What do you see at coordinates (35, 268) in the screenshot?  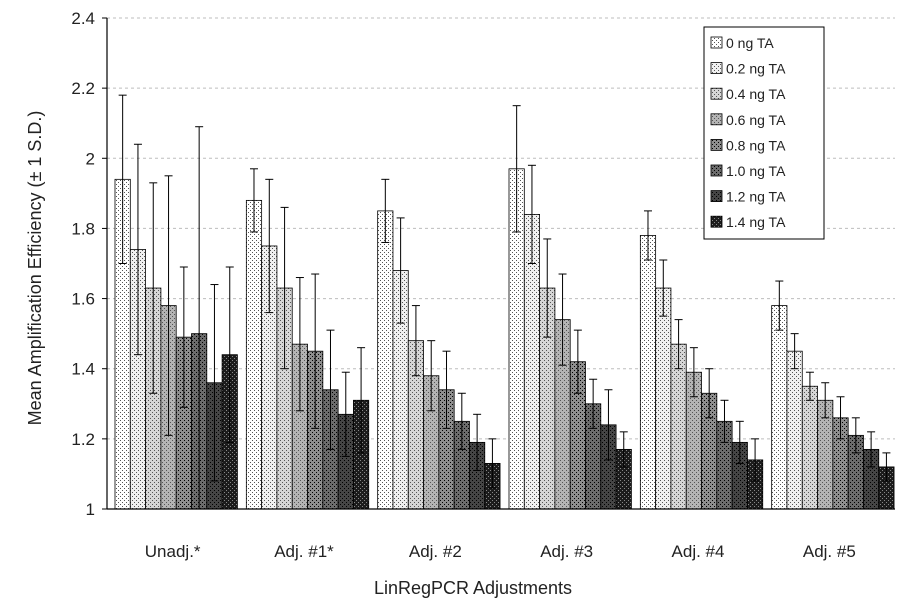 I see `y-axis-title: Mean Amplification Efficiency (± 1 S.D.)` at bounding box center [35, 268].